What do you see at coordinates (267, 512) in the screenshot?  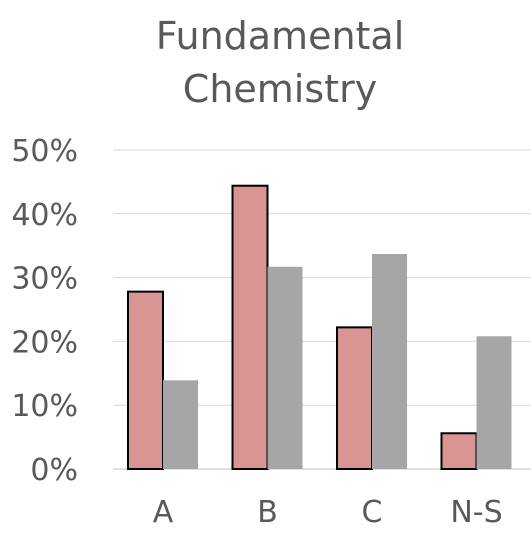 I see `x-tick-label: B` at bounding box center [267, 512].